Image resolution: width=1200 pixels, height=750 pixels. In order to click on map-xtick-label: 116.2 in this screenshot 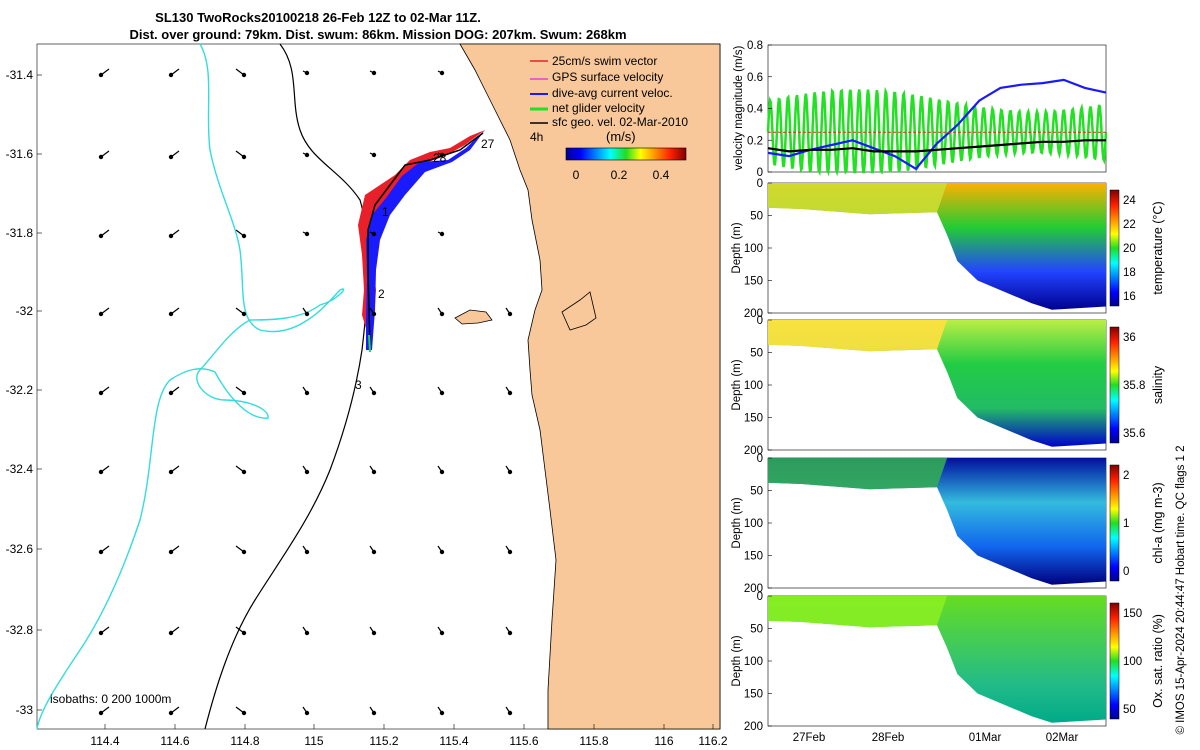, I will do `click(712, 741)`.